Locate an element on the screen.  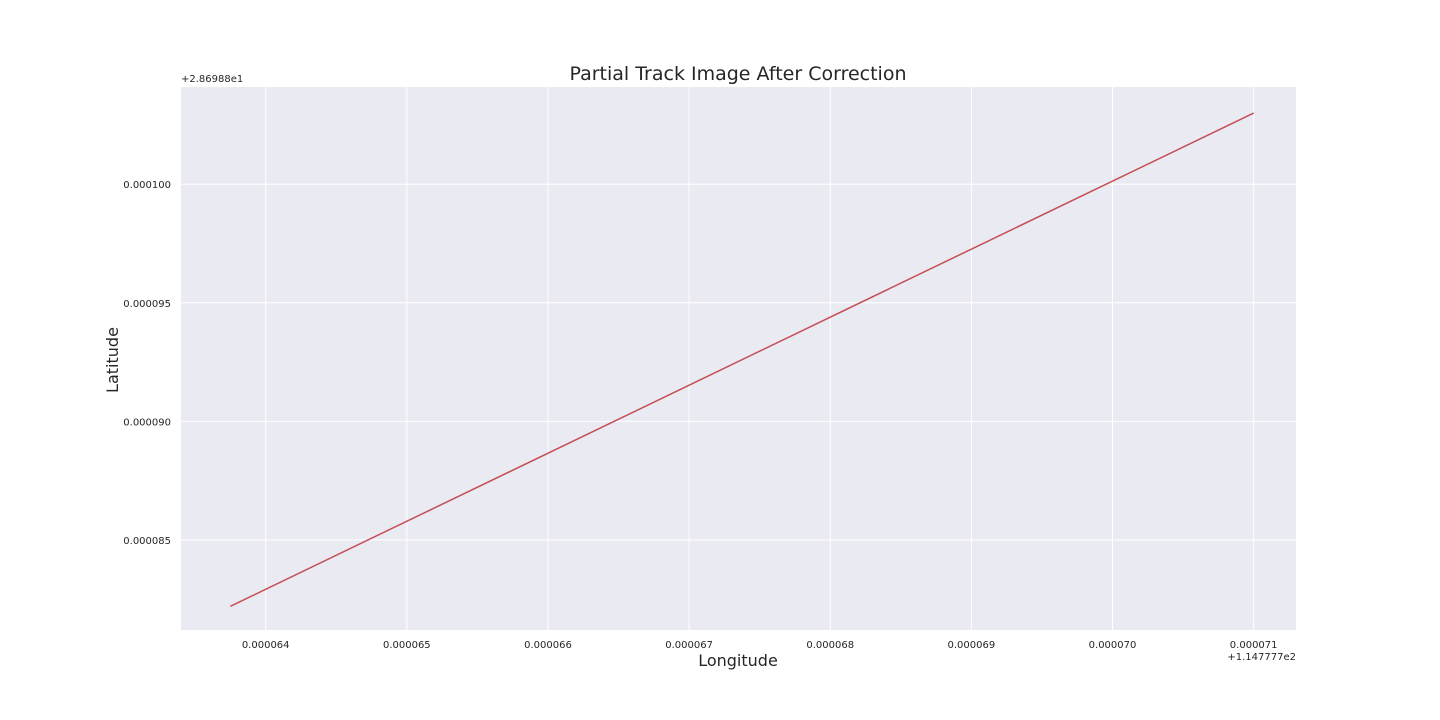
y-offset-label: +2.86988e1 is located at coordinates (212, 79).